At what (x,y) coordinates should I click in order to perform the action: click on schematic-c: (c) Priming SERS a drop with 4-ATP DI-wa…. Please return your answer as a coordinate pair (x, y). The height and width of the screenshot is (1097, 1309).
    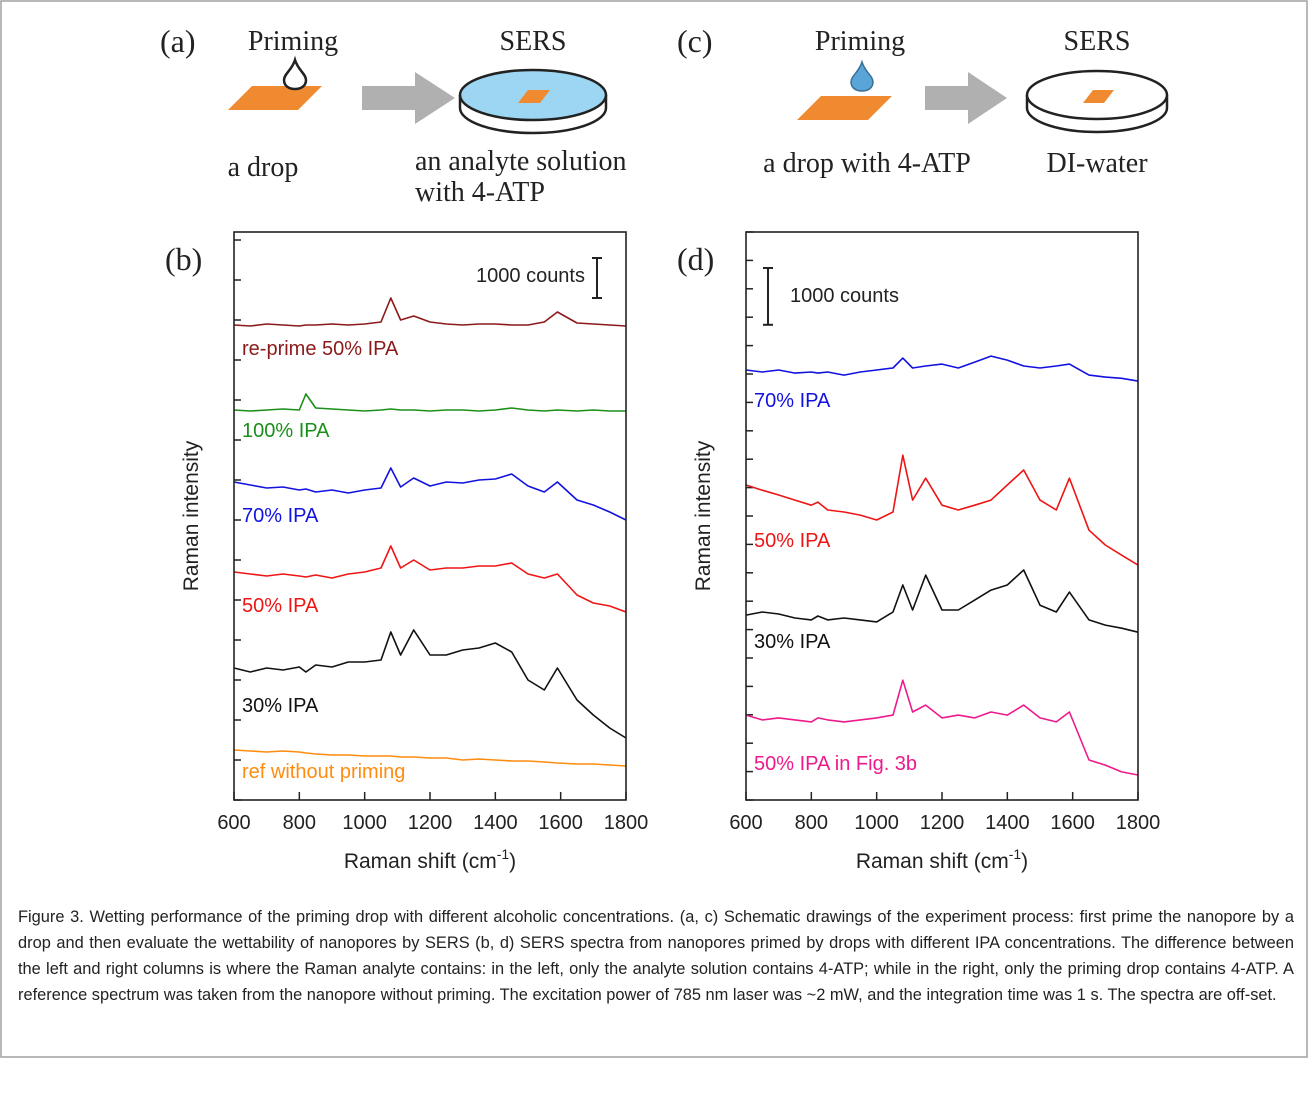
    Looking at the image, I should click on (912, 101).